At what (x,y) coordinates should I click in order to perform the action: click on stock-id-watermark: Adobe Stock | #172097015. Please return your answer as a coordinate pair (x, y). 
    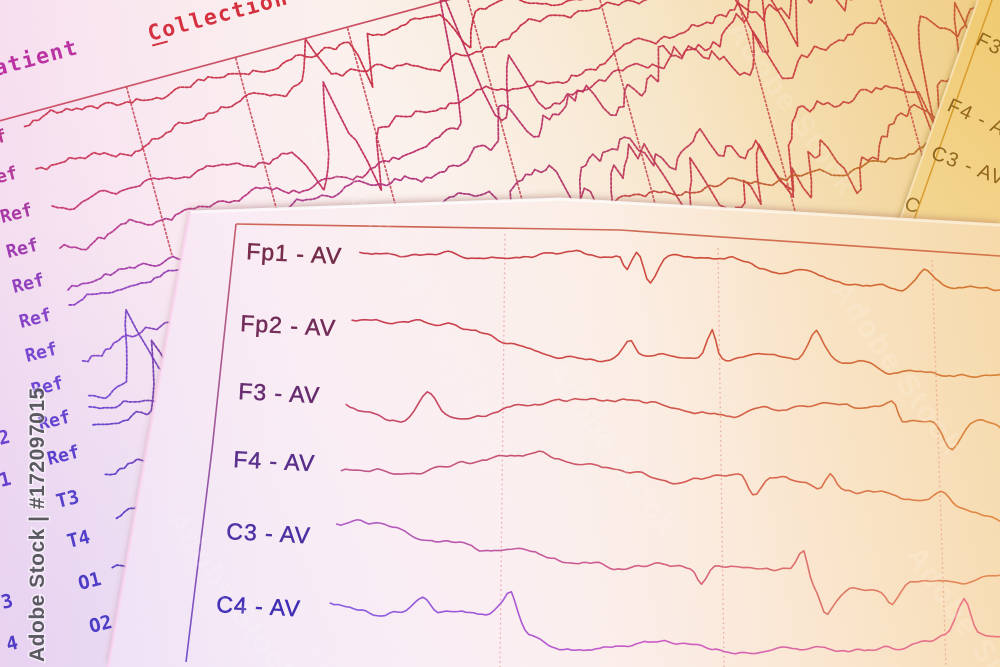
    Looking at the image, I should click on (37, 524).